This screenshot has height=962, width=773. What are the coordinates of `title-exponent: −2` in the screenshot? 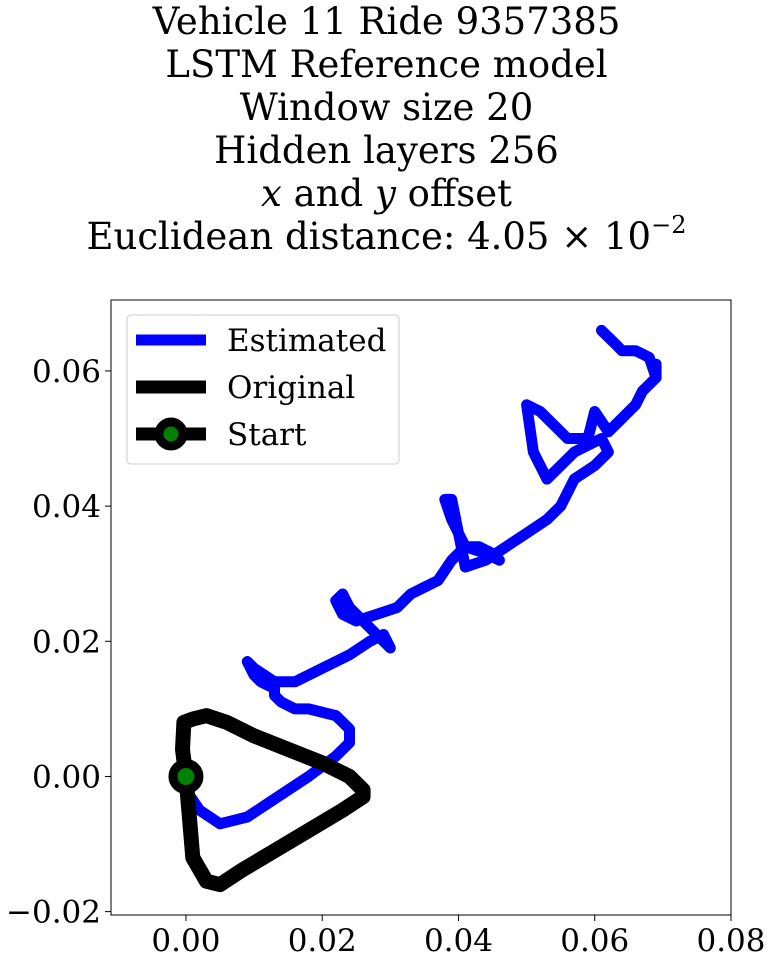 It's located at (669, 225).